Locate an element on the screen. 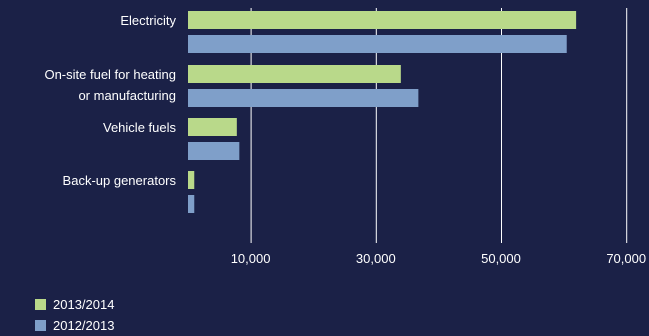  legend-item-2013-2014: 2013/2014 is located at coordinates (74, 304).